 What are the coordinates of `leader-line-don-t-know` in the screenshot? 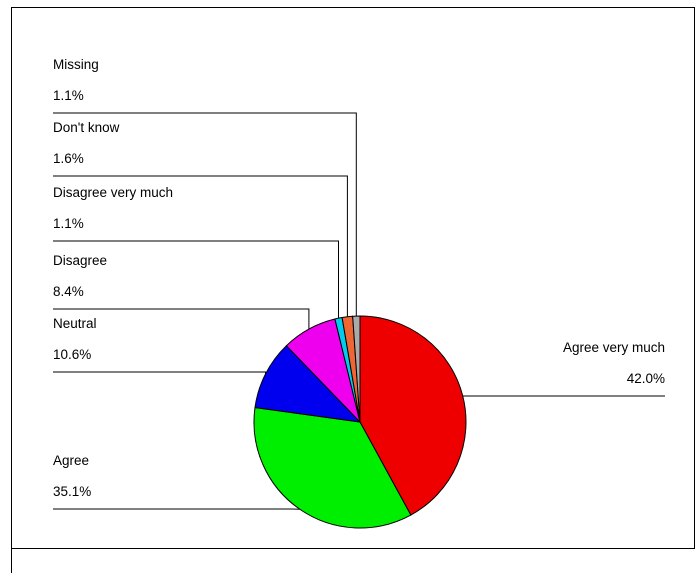 It's located at (200, 246).